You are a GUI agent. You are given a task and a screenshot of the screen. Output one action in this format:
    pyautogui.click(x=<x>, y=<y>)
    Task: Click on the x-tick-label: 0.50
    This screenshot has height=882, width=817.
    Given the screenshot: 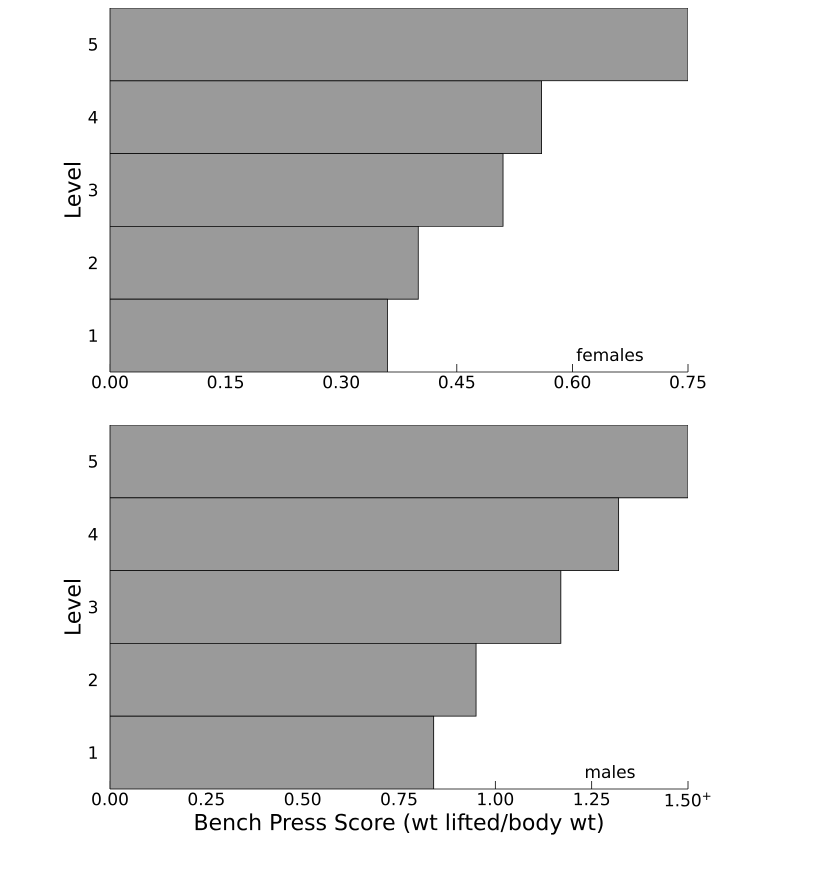 What is the action you would take?
    pyautogui.click(x=302, y=799)
    